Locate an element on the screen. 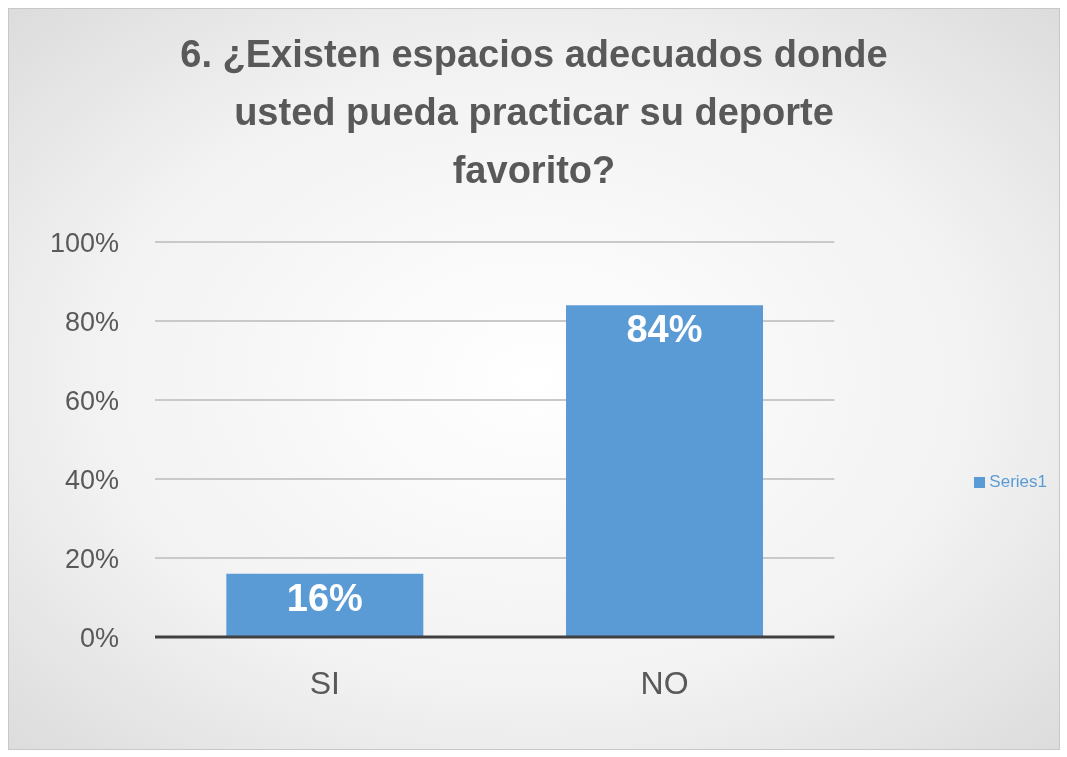 Image resolution: width=1067 pixels, height=757 pixels. x-tick-label: SI is located at coordinates (324, 682).